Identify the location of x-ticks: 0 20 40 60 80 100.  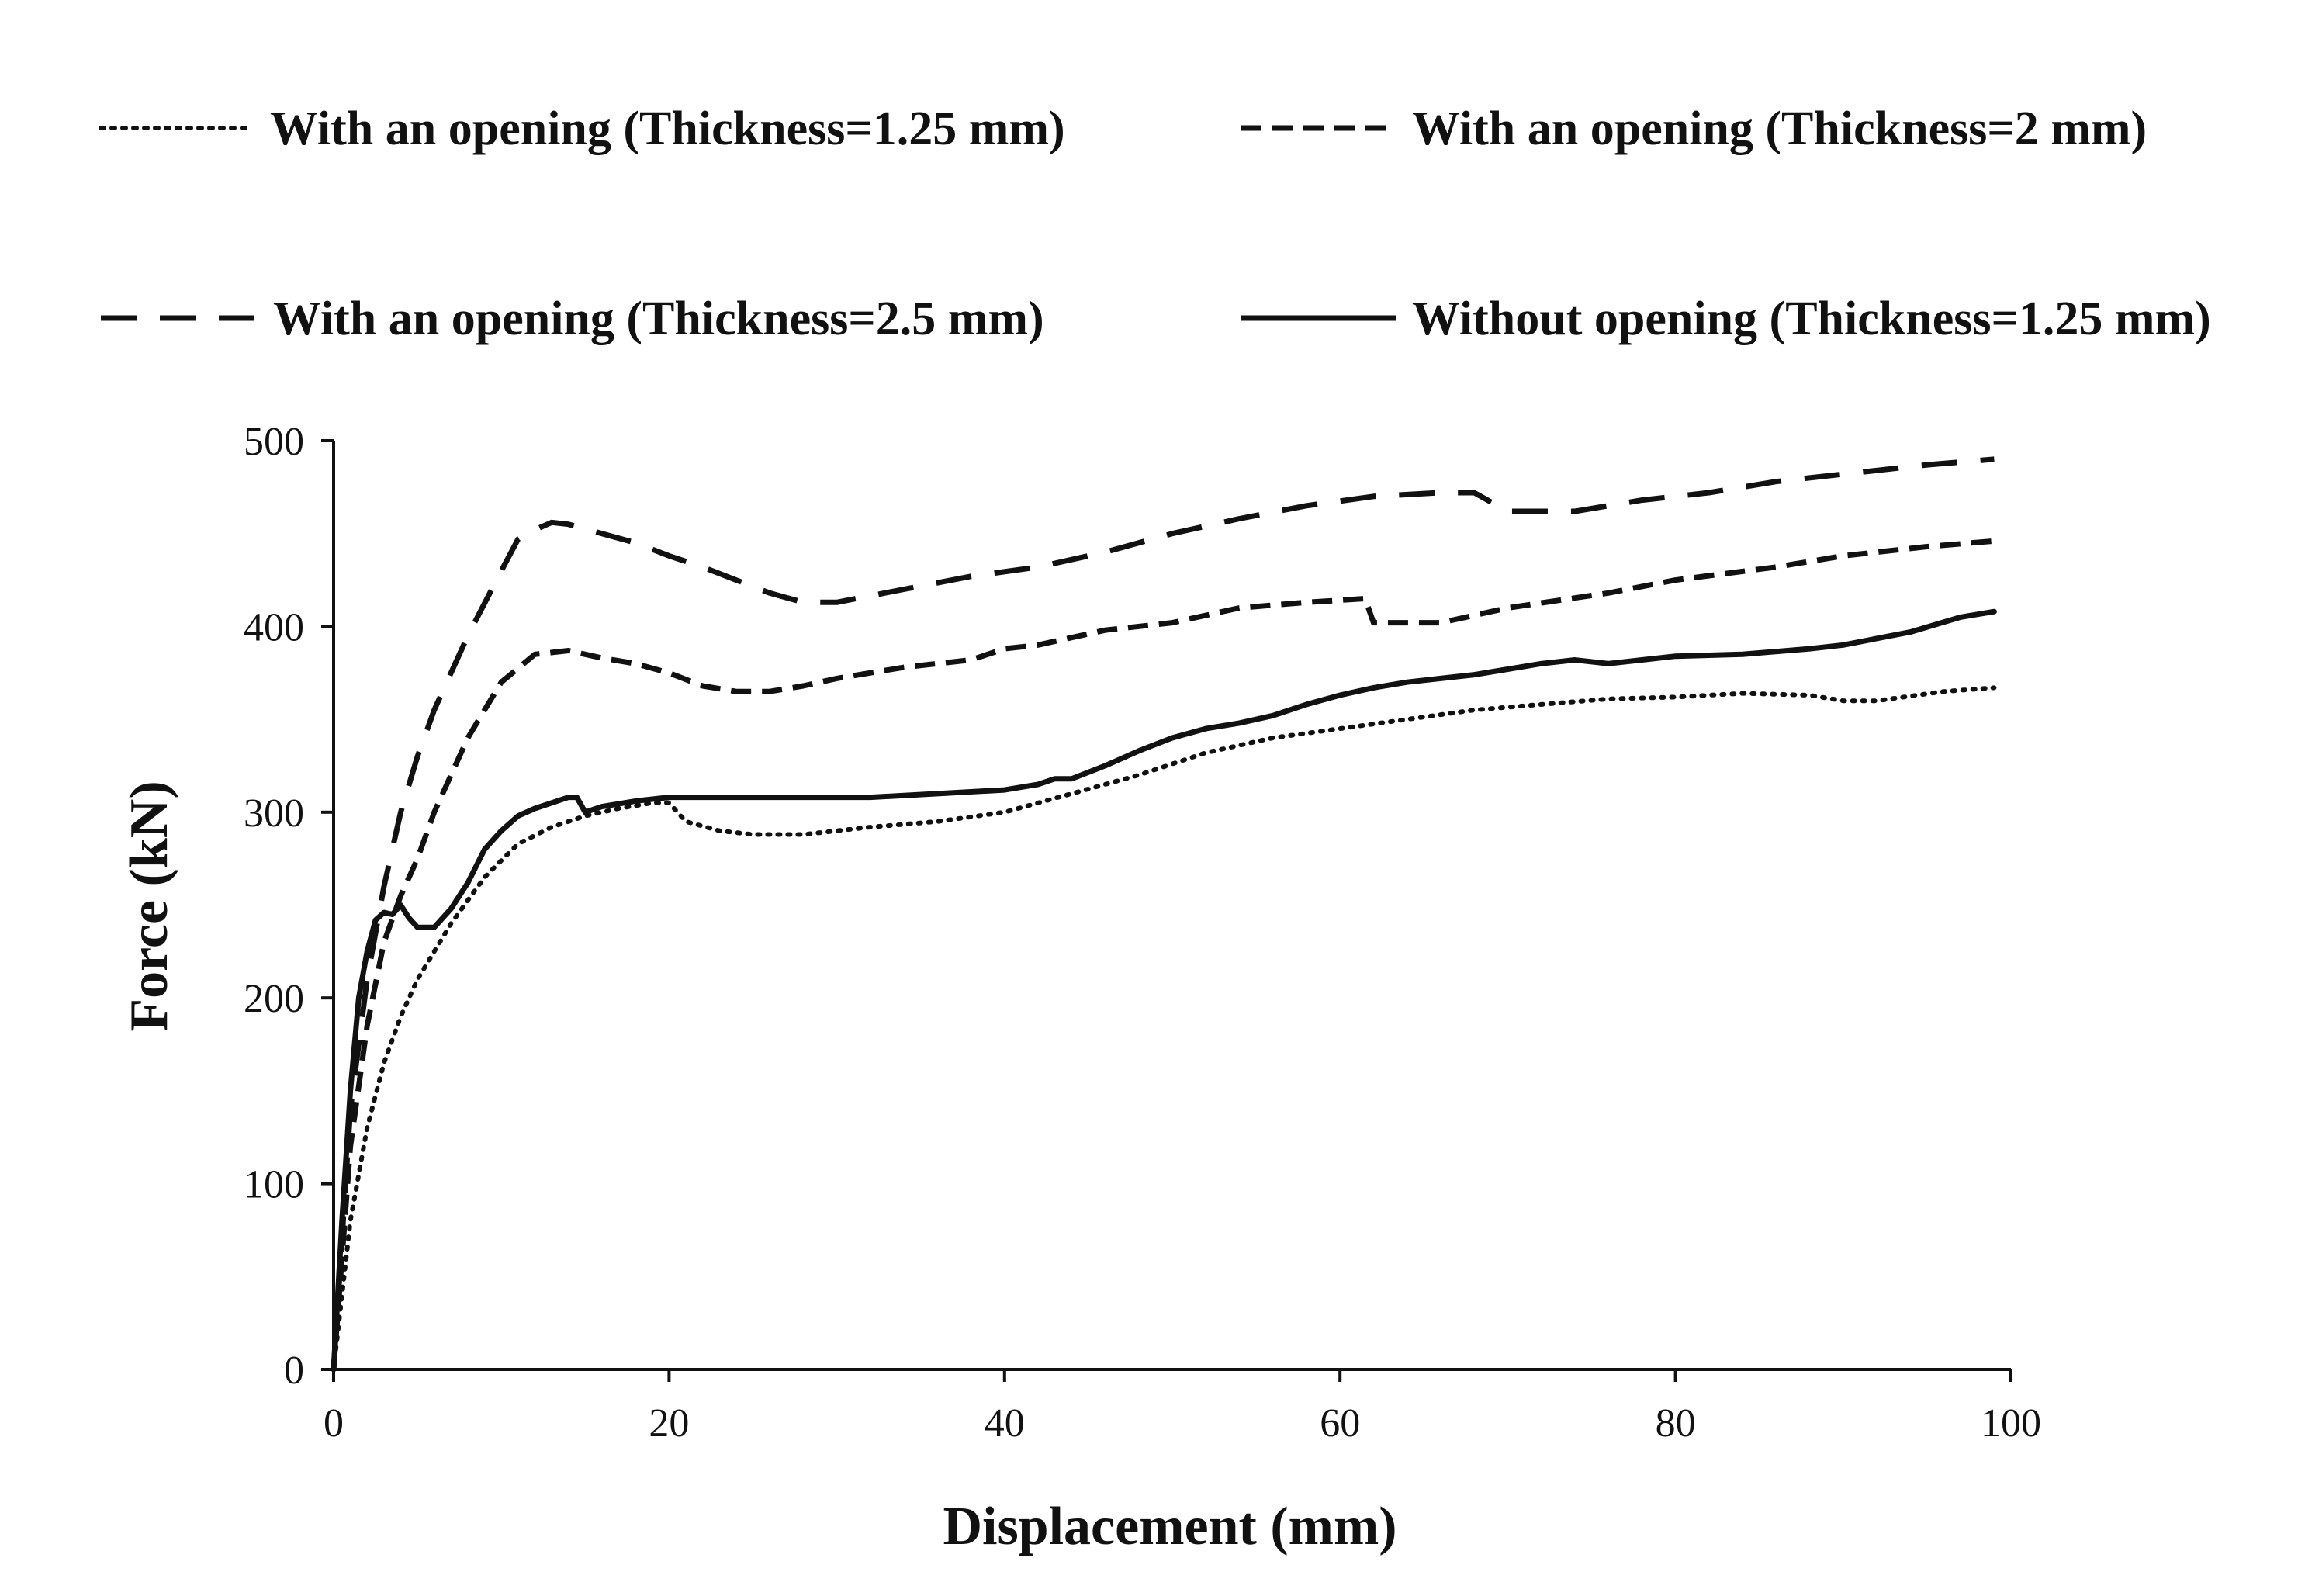
(1183, 1407).